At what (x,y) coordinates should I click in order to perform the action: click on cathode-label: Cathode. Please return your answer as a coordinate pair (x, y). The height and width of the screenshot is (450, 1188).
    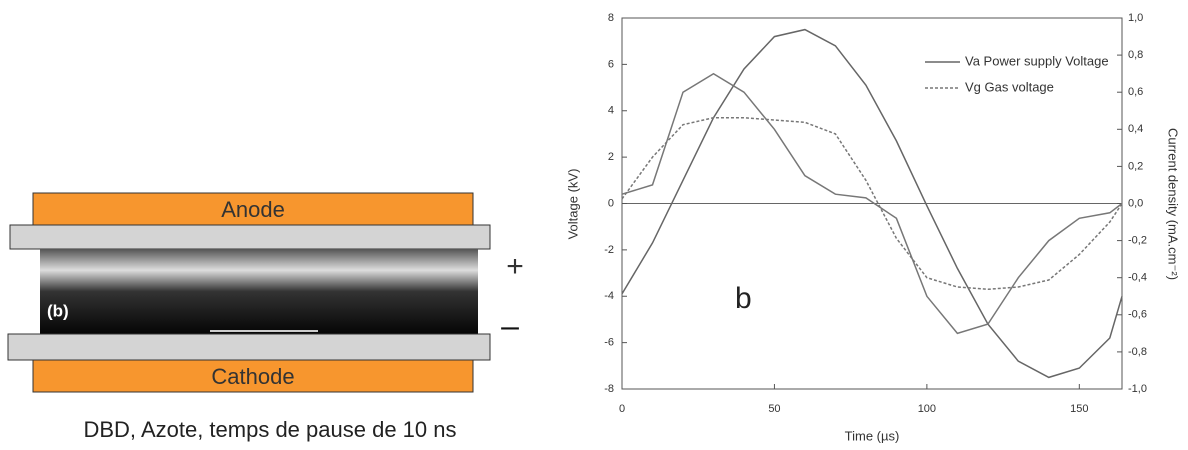
    Looking at the image, I should click on (252, 376).